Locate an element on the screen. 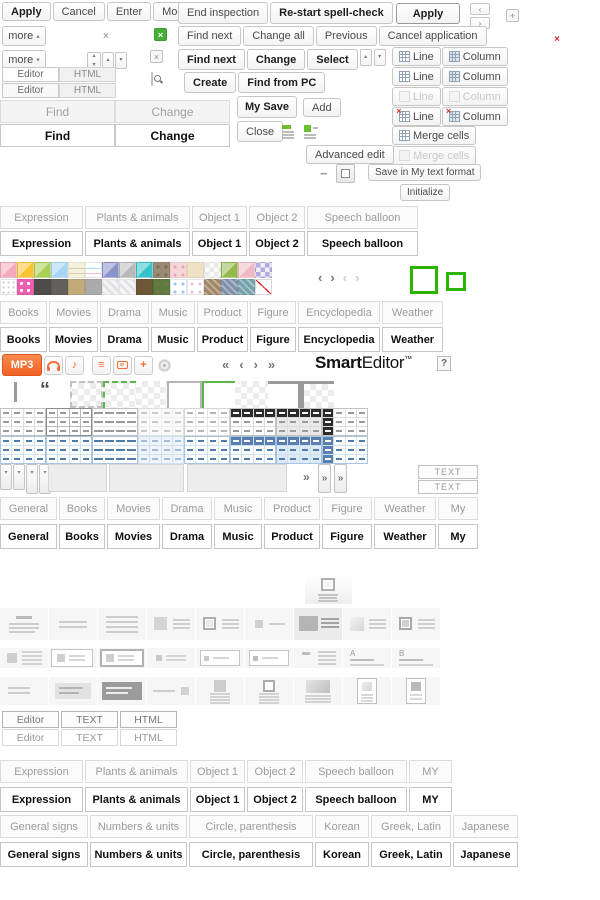 This screenshot has height=900, width=600. prev-arrow-icon: ‹ is located at coordinates (241, 364).